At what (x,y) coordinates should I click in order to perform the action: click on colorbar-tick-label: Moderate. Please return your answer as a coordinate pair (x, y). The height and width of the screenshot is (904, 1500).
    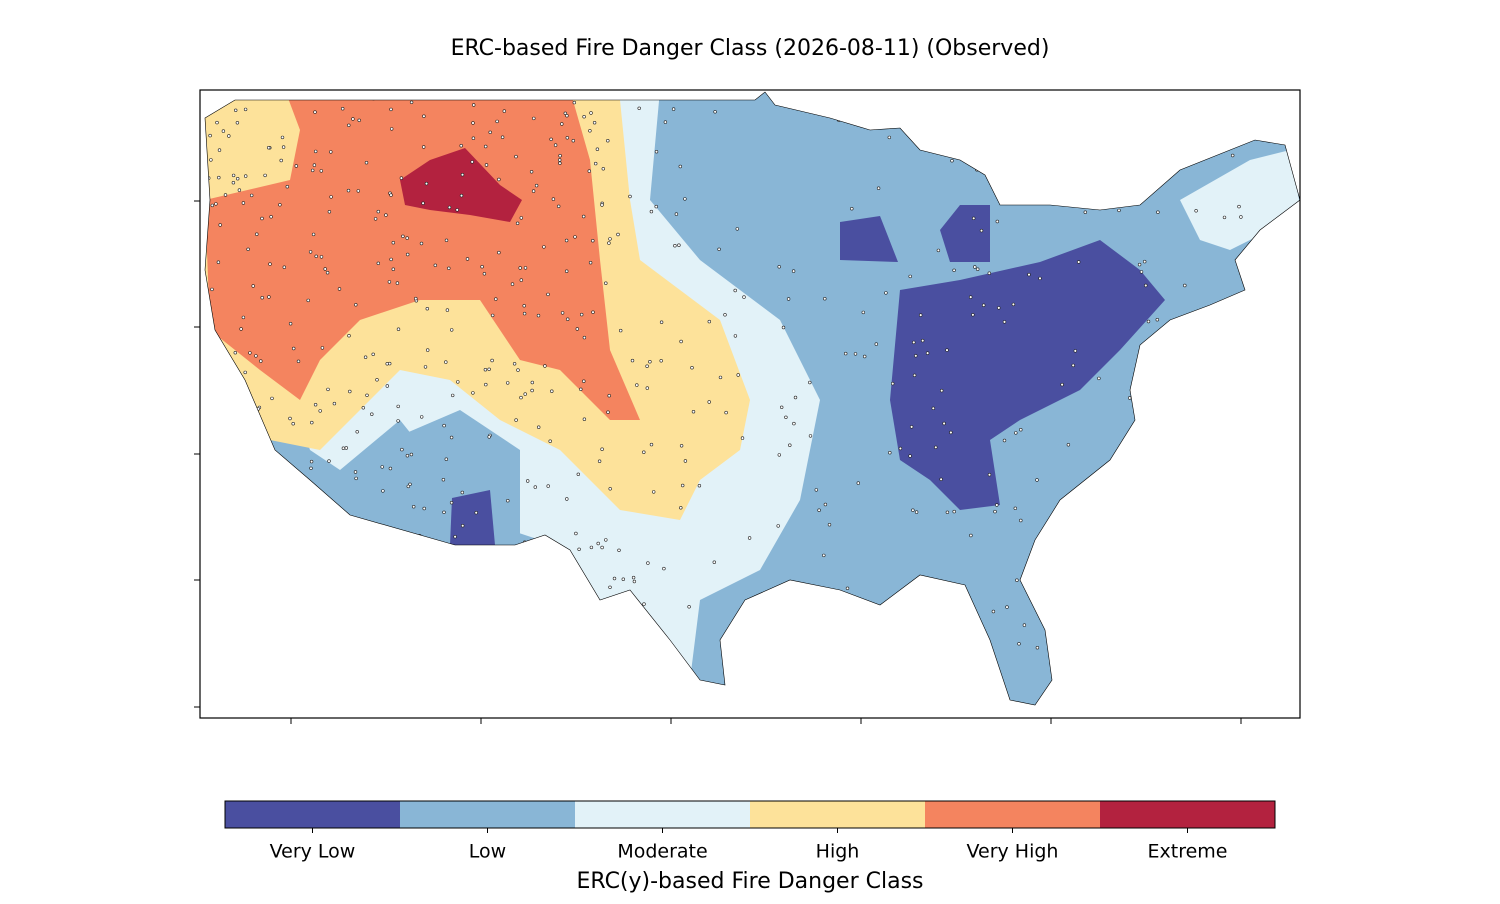
    Looking at the image, I should click on (662, 852).